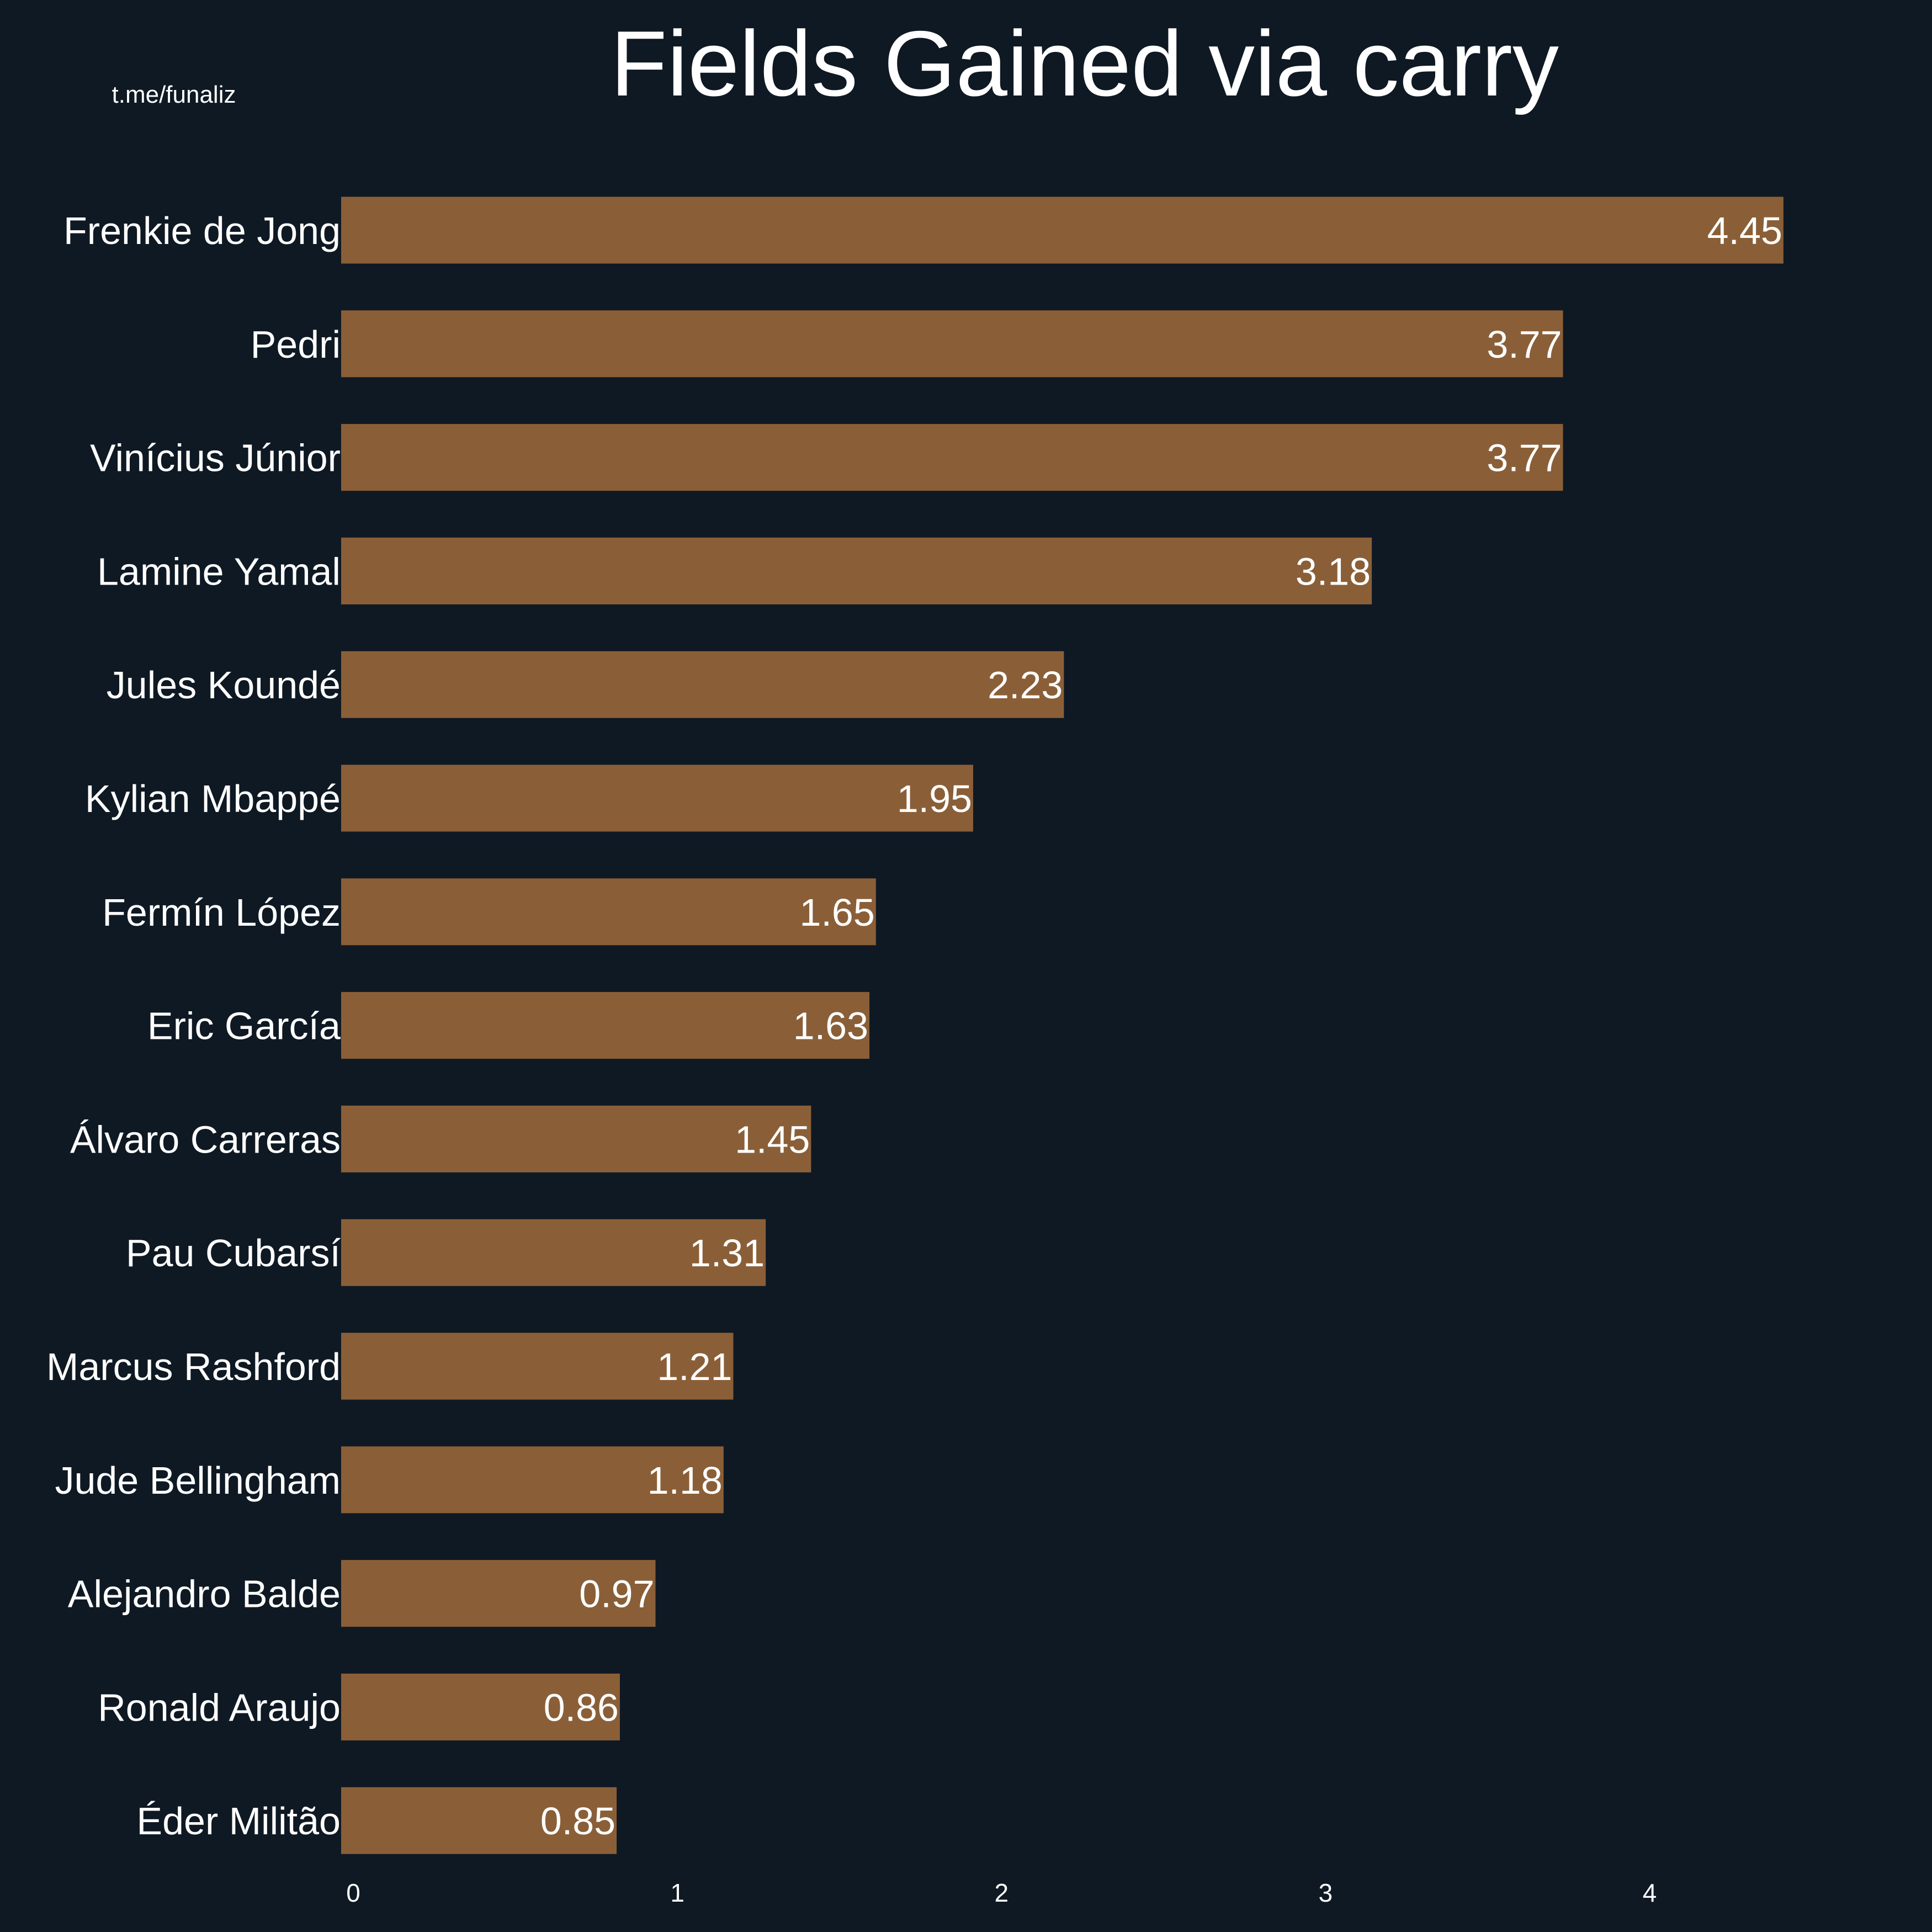 The image size is (1932, 1932). What do you see at coordinates (1745, 231) in the screenshot?
I see `value-label: 4.45` at bounding box center [1745, 231].